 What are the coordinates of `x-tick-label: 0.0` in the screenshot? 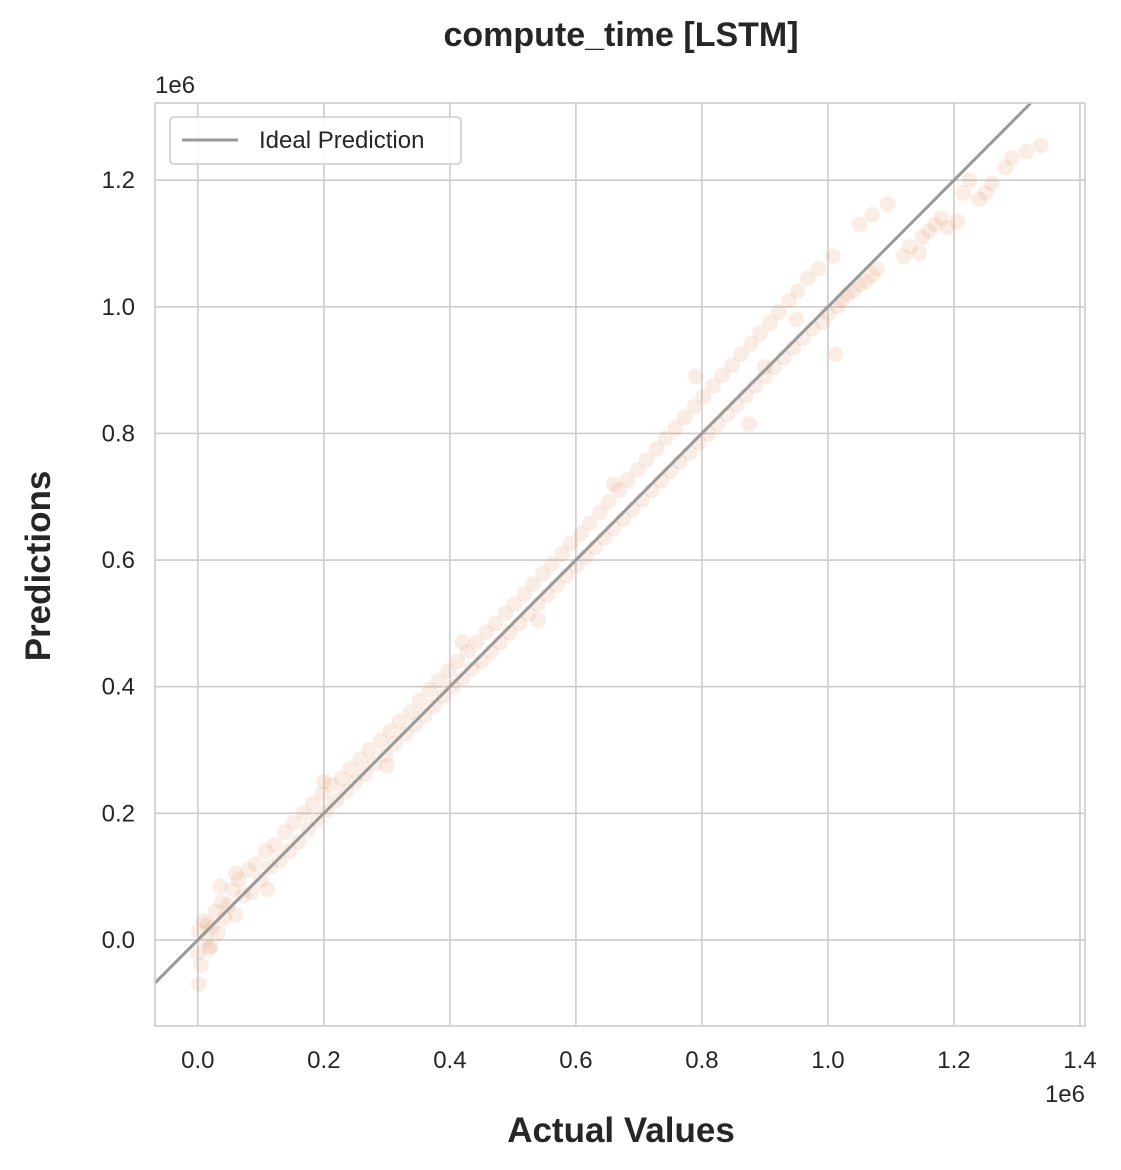 It's located at (197, 1060).